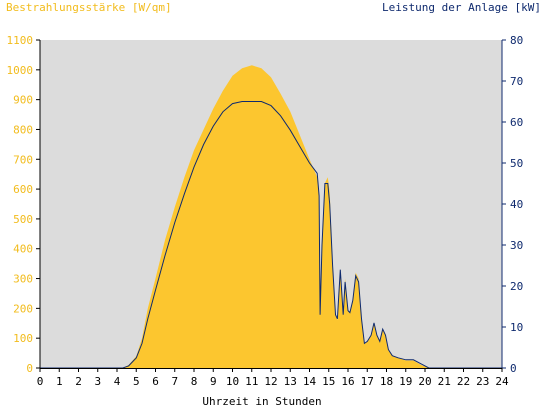  I want to click on right-tick-label: 20, so click(516, 286).